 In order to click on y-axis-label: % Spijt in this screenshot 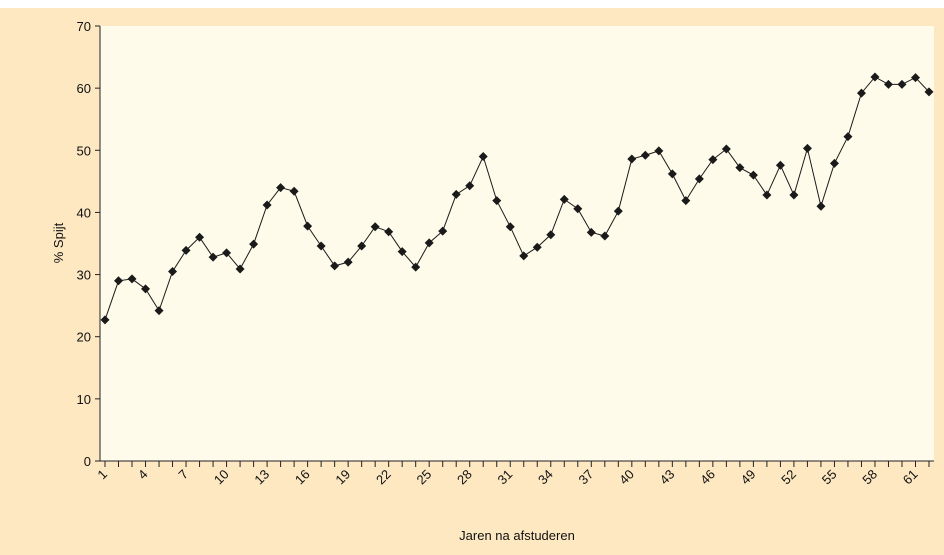, I will do `click(58, 242)`.